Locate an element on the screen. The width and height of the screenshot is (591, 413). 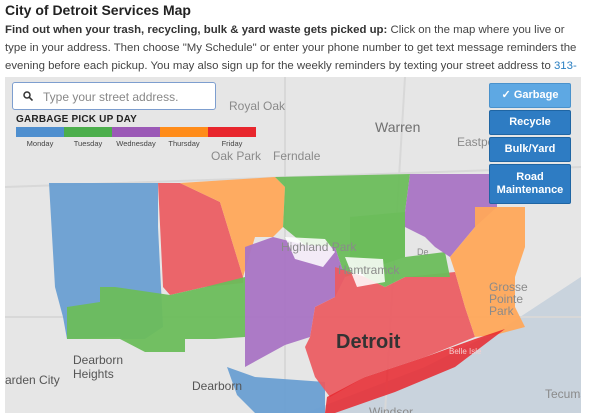
road-maintenance-layer-button: Road Maintenance is located at coordinates (530, 184).